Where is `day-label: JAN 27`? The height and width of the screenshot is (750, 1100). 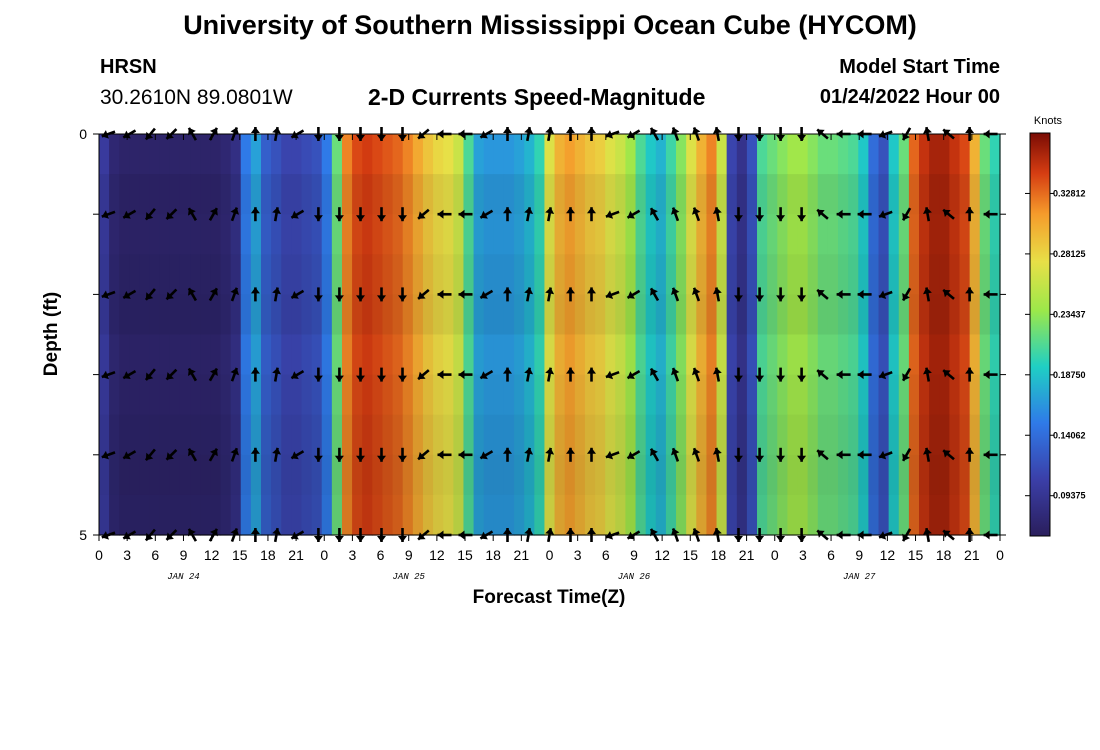
day-label: JAN 27 is located at coordinates (859, 577).